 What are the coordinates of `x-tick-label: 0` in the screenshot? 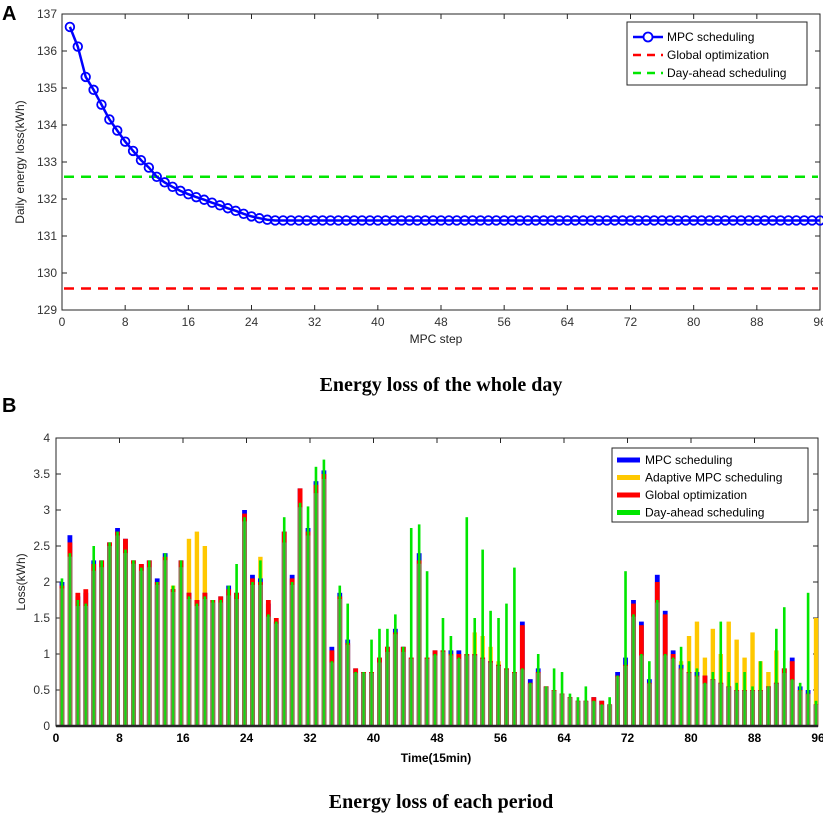 It's located at (56, 738).